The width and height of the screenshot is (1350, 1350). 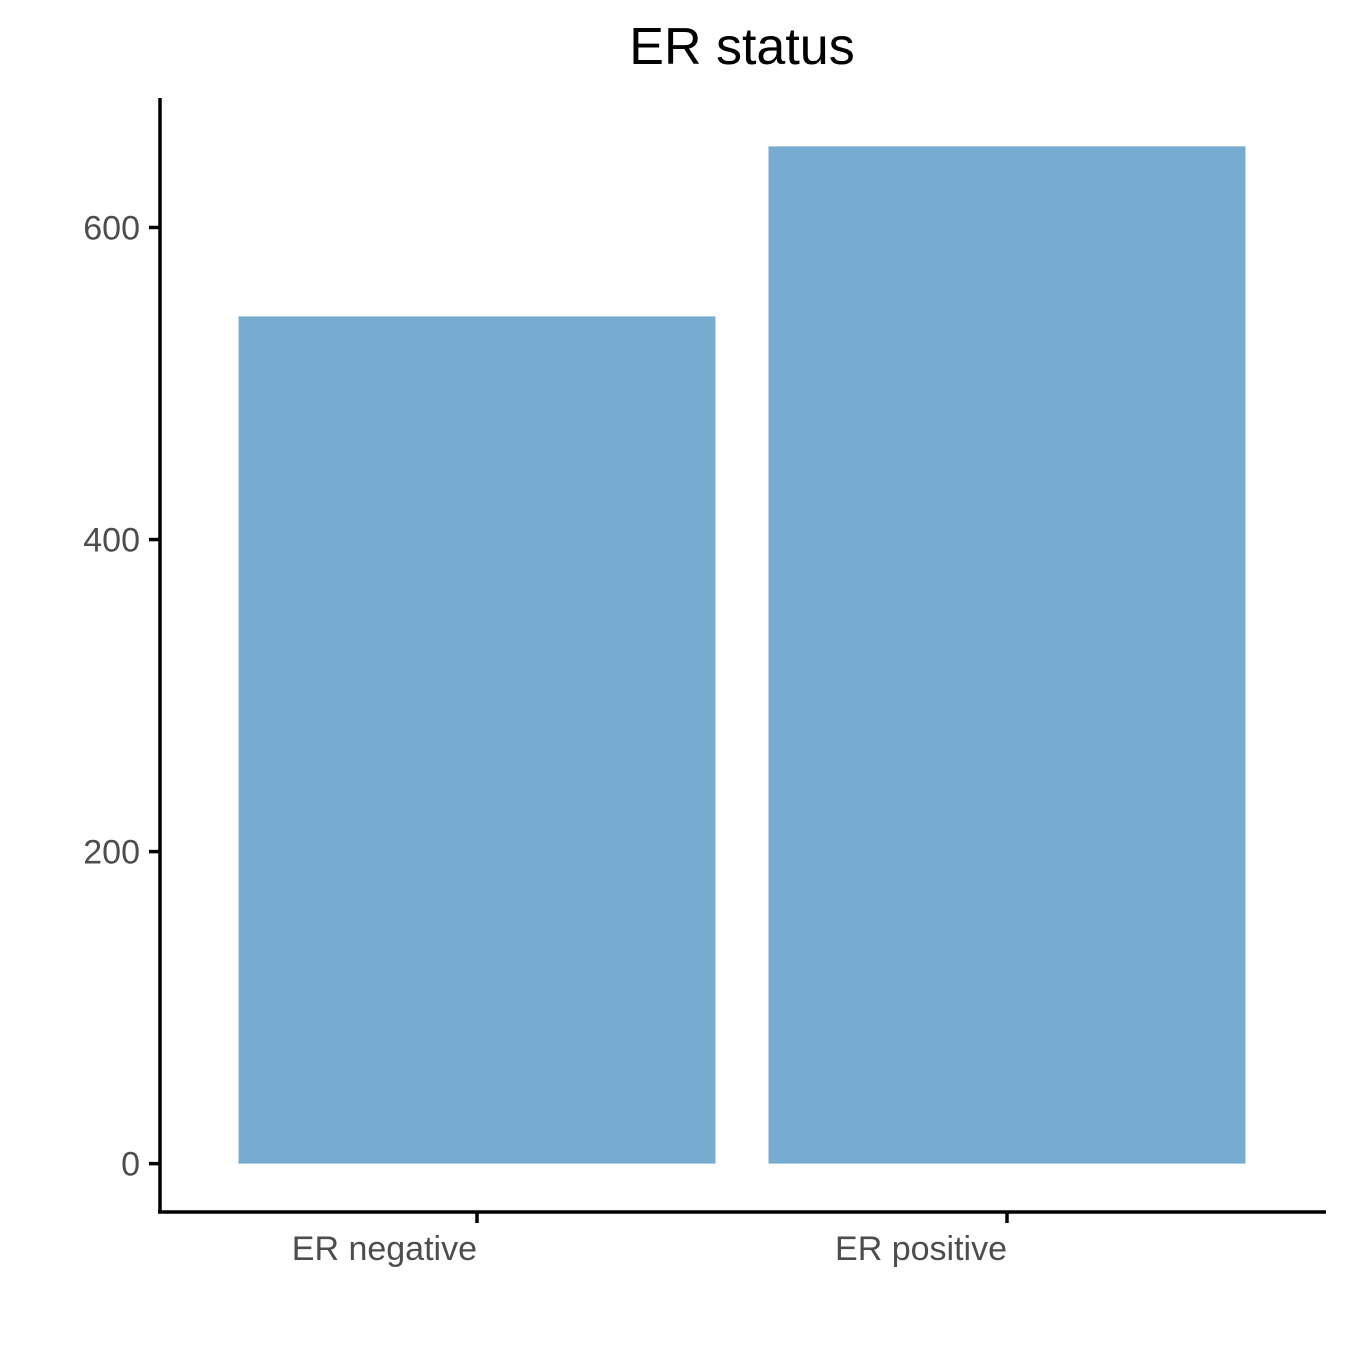 What do you see at coordinates (384, 1249) in the screenshot?
I see `x-tick-label: ER negative` at bounding box center [384, 1249].